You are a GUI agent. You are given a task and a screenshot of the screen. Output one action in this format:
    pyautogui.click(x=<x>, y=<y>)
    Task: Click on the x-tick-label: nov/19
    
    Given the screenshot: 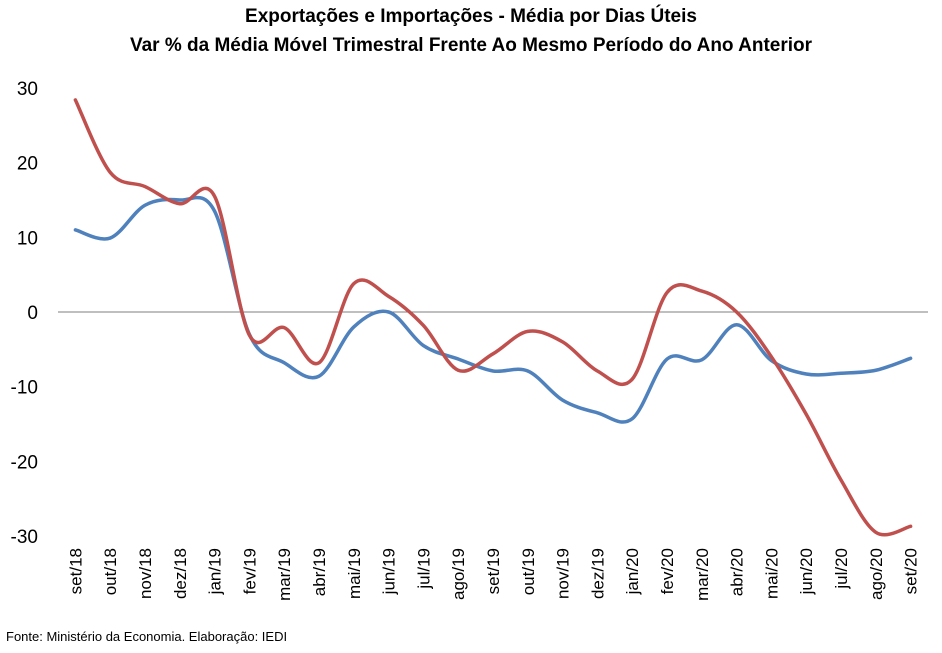 What is the action you would take?
    pyautogui.click(x=563, y=573)
    